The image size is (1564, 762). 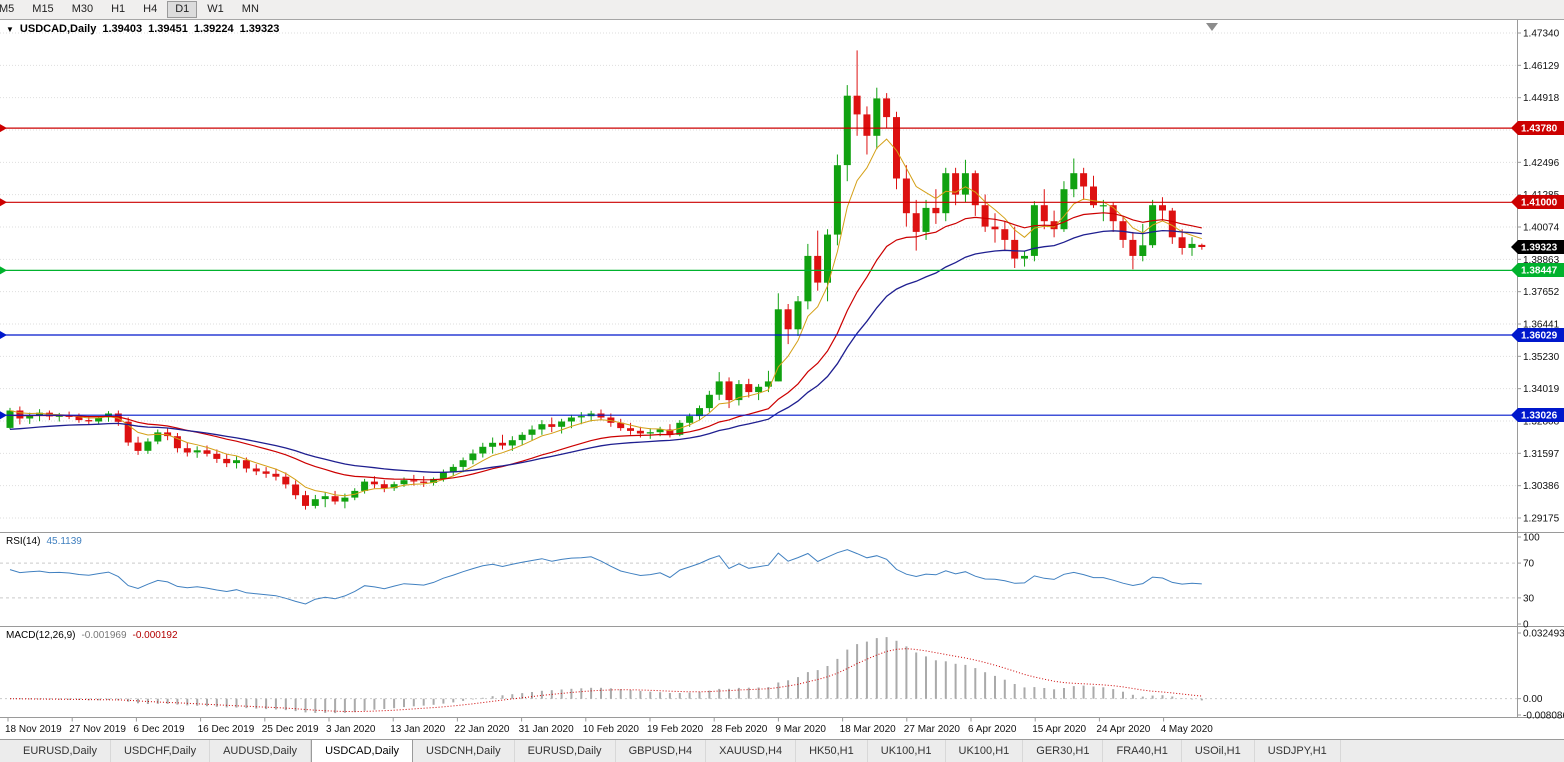 I want to click on svg-text: 18 Mar 2020, so click(x=868, y=729).